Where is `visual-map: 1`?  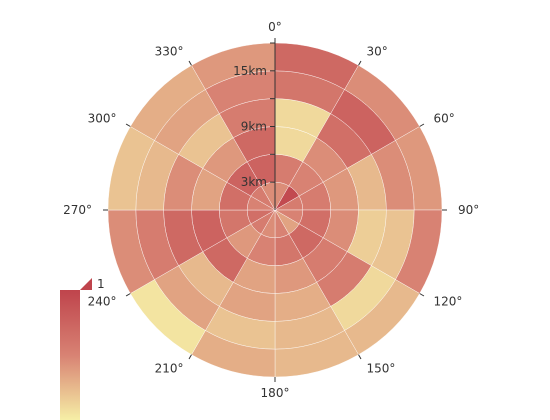 visual-map: 1 is located at coordinates (82, 348).